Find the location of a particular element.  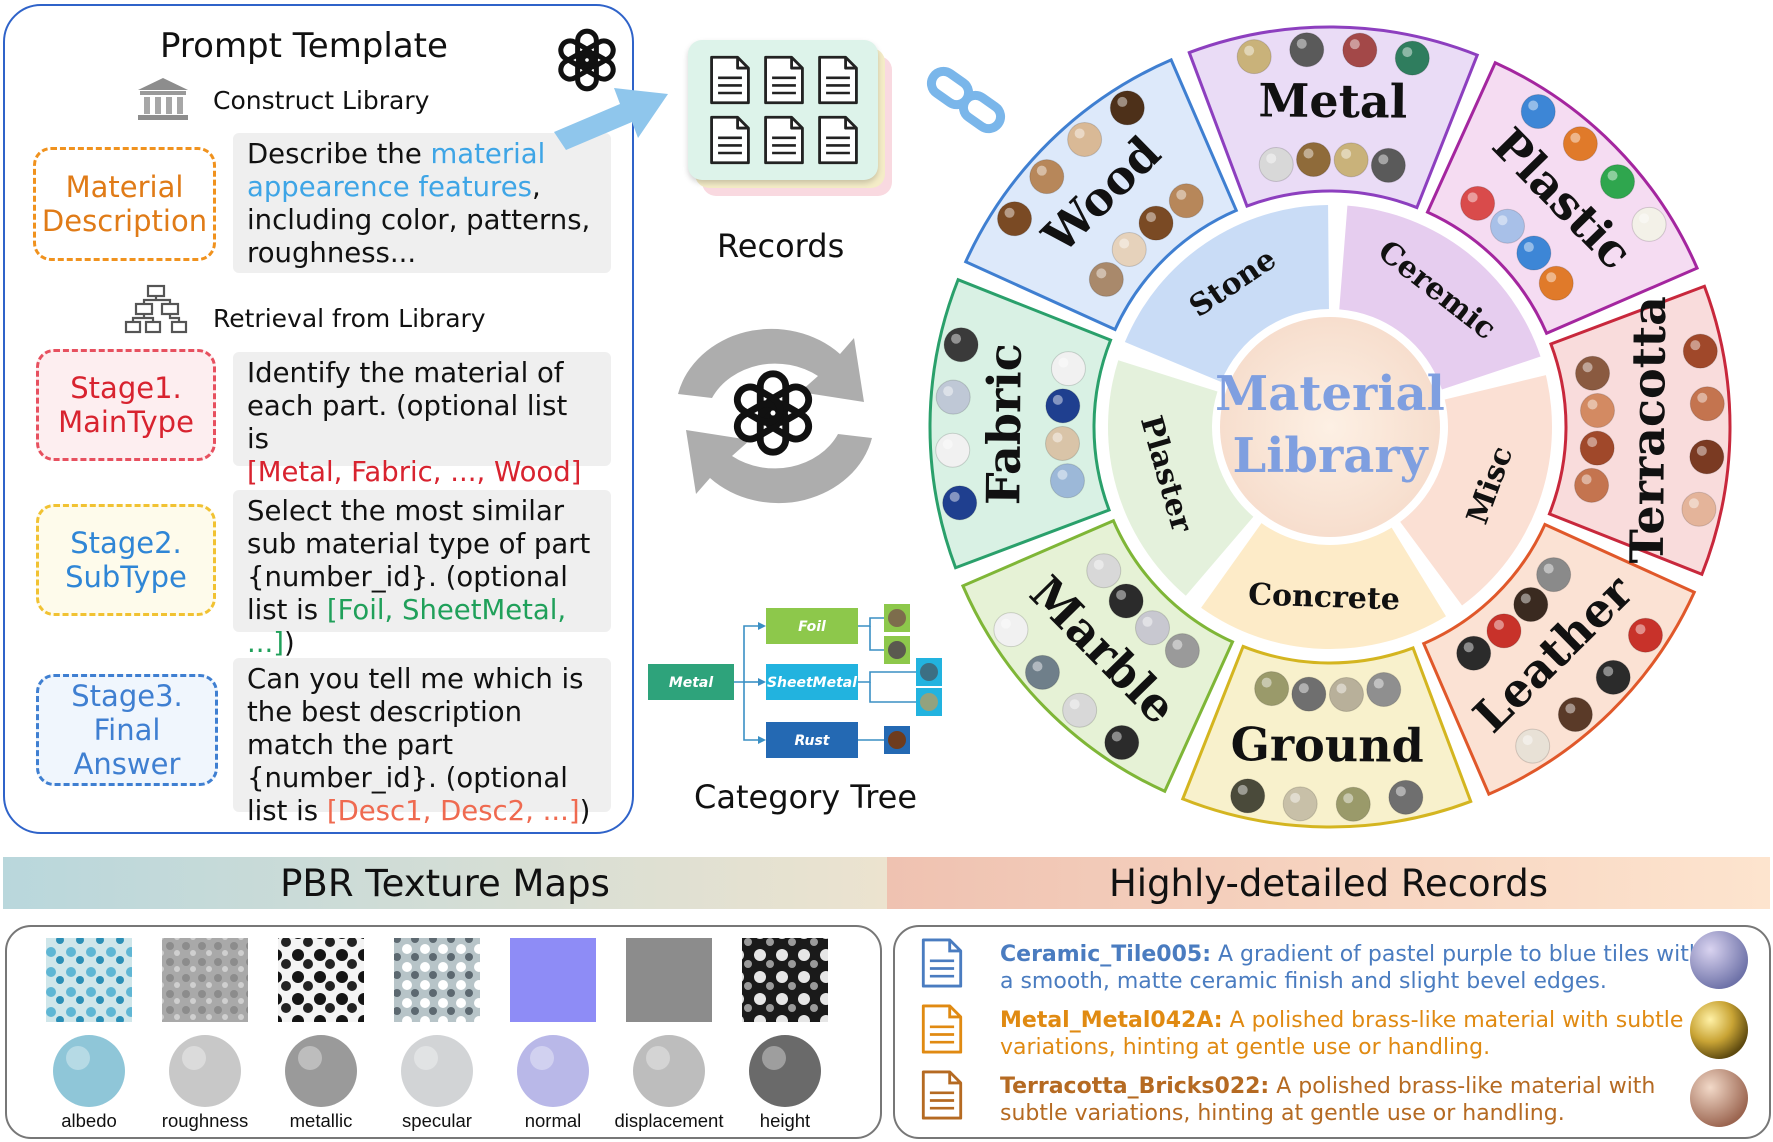

records-band-bg is located at coordinates (1328, 883).